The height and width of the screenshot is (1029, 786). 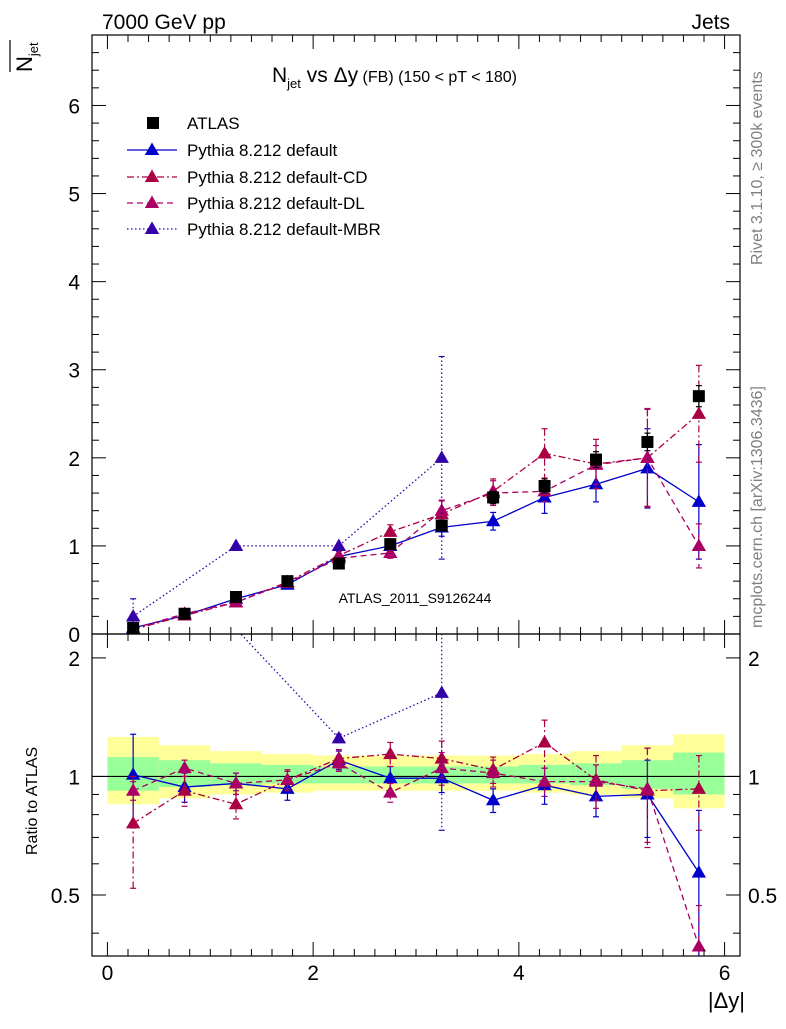 What do you see at coordinates (754, 777) in the screenshot?
I see `ratio-tick-label-right: 1` at bounding box center [754, 777].